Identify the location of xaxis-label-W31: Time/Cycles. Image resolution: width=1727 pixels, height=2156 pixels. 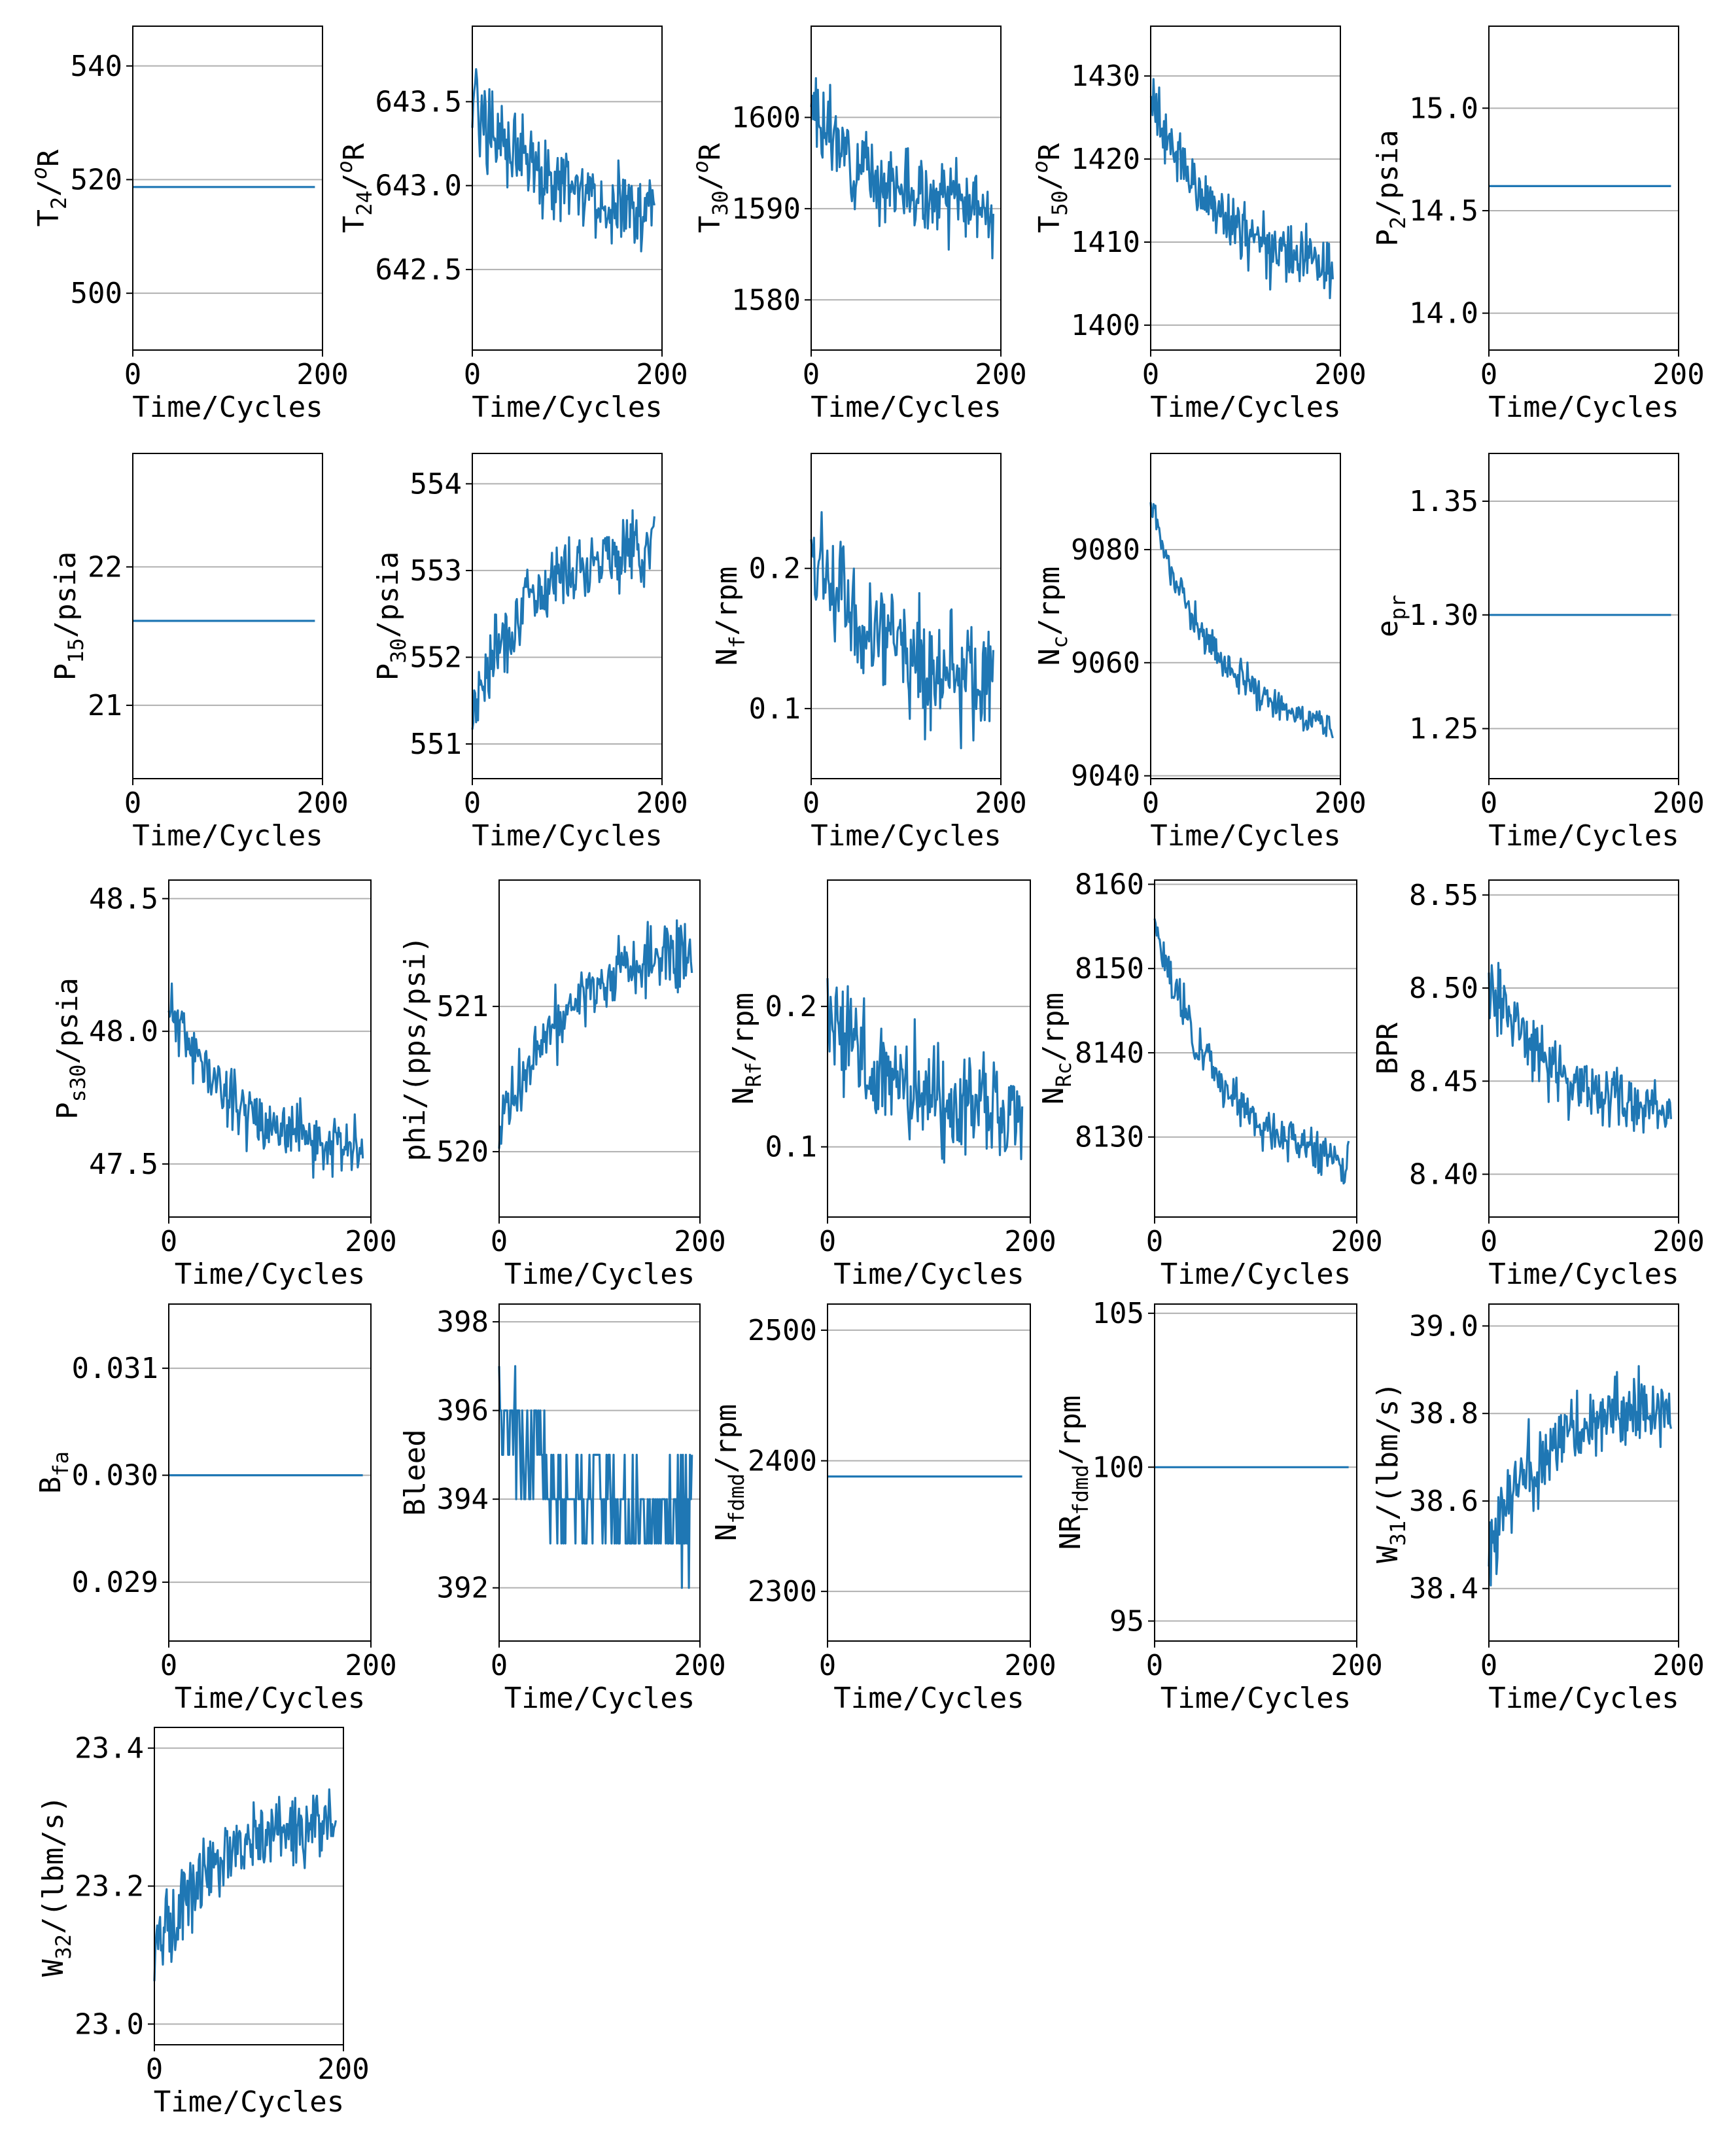
(1584, 1698).